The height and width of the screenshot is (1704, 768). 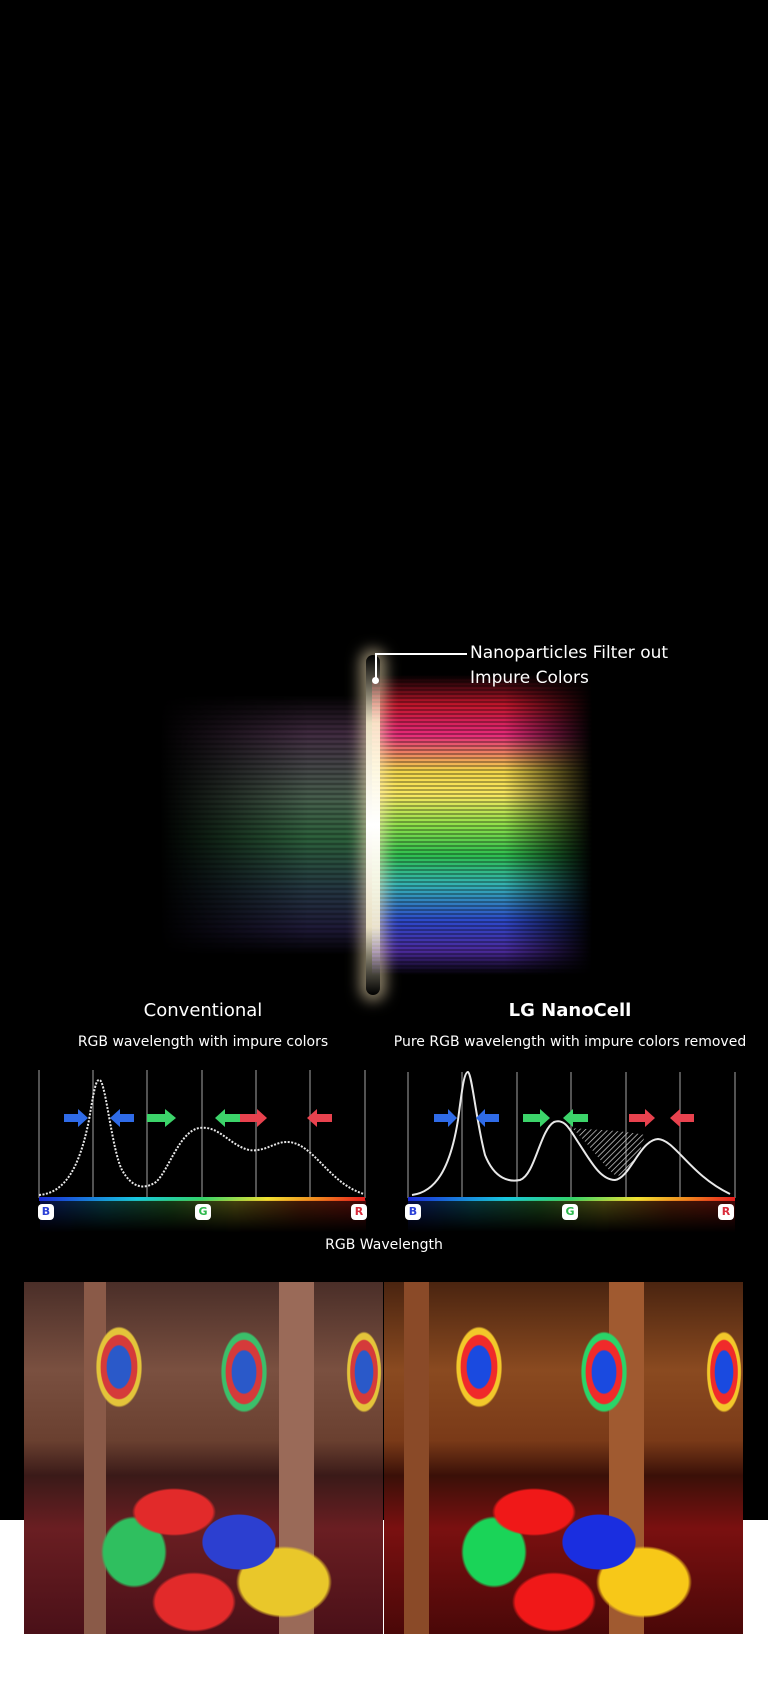 I want to click on nanocell-title: LG NanoCell, so click(x=570, y=1010).